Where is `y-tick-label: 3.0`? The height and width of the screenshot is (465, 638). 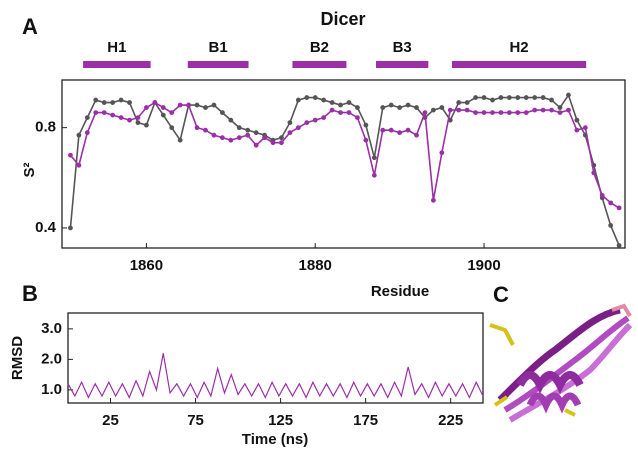
y-tick-label: 3.0 is located at coordinates (51, 328).